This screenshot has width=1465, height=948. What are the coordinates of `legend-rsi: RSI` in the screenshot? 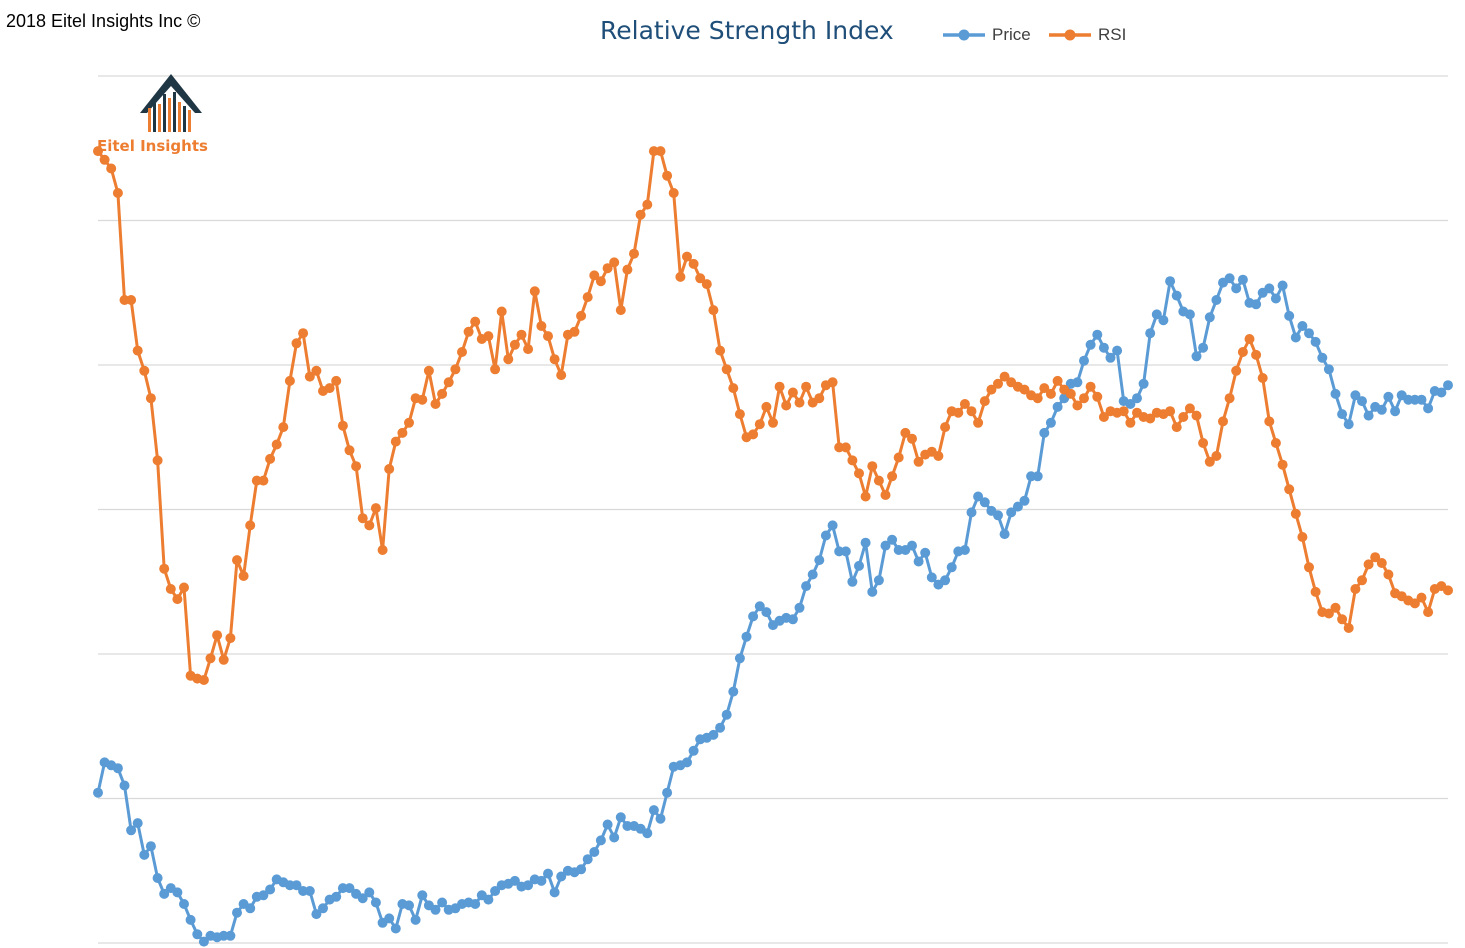 It's located at (1087, 35).